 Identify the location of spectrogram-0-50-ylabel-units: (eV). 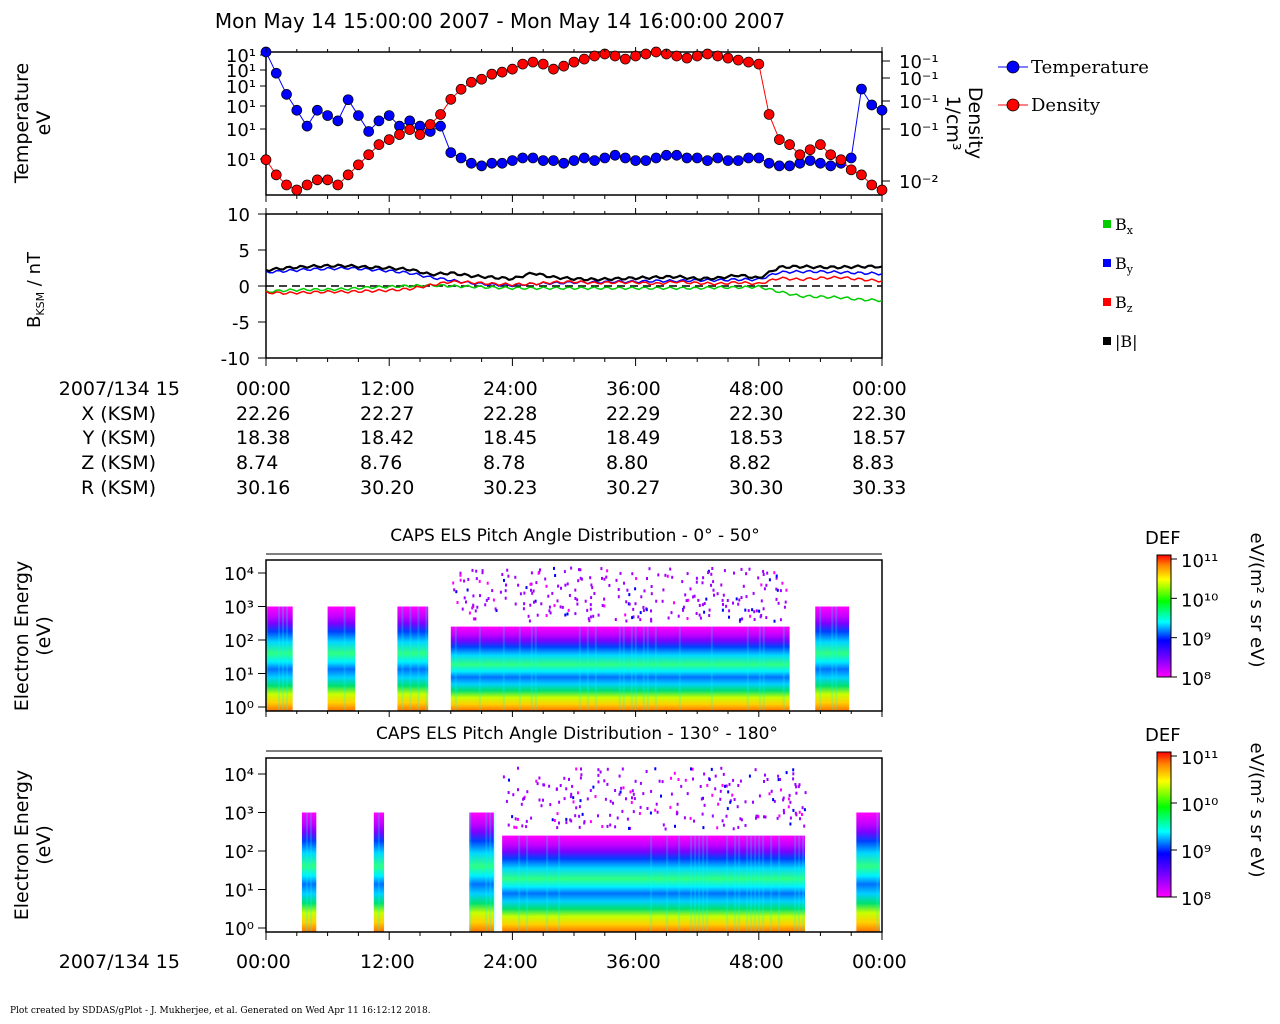
(44, 636).